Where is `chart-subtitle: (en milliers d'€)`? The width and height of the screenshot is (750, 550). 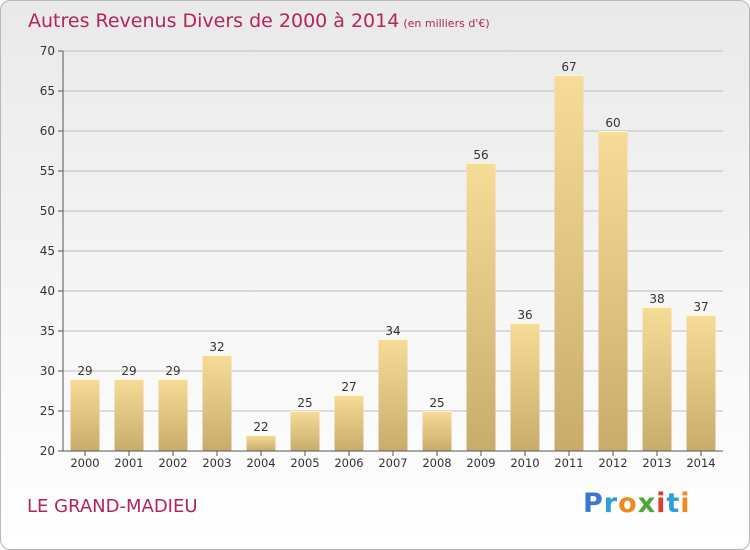
chart-subtitle: (en milliers d'€) is located at coordinates (446, 23).